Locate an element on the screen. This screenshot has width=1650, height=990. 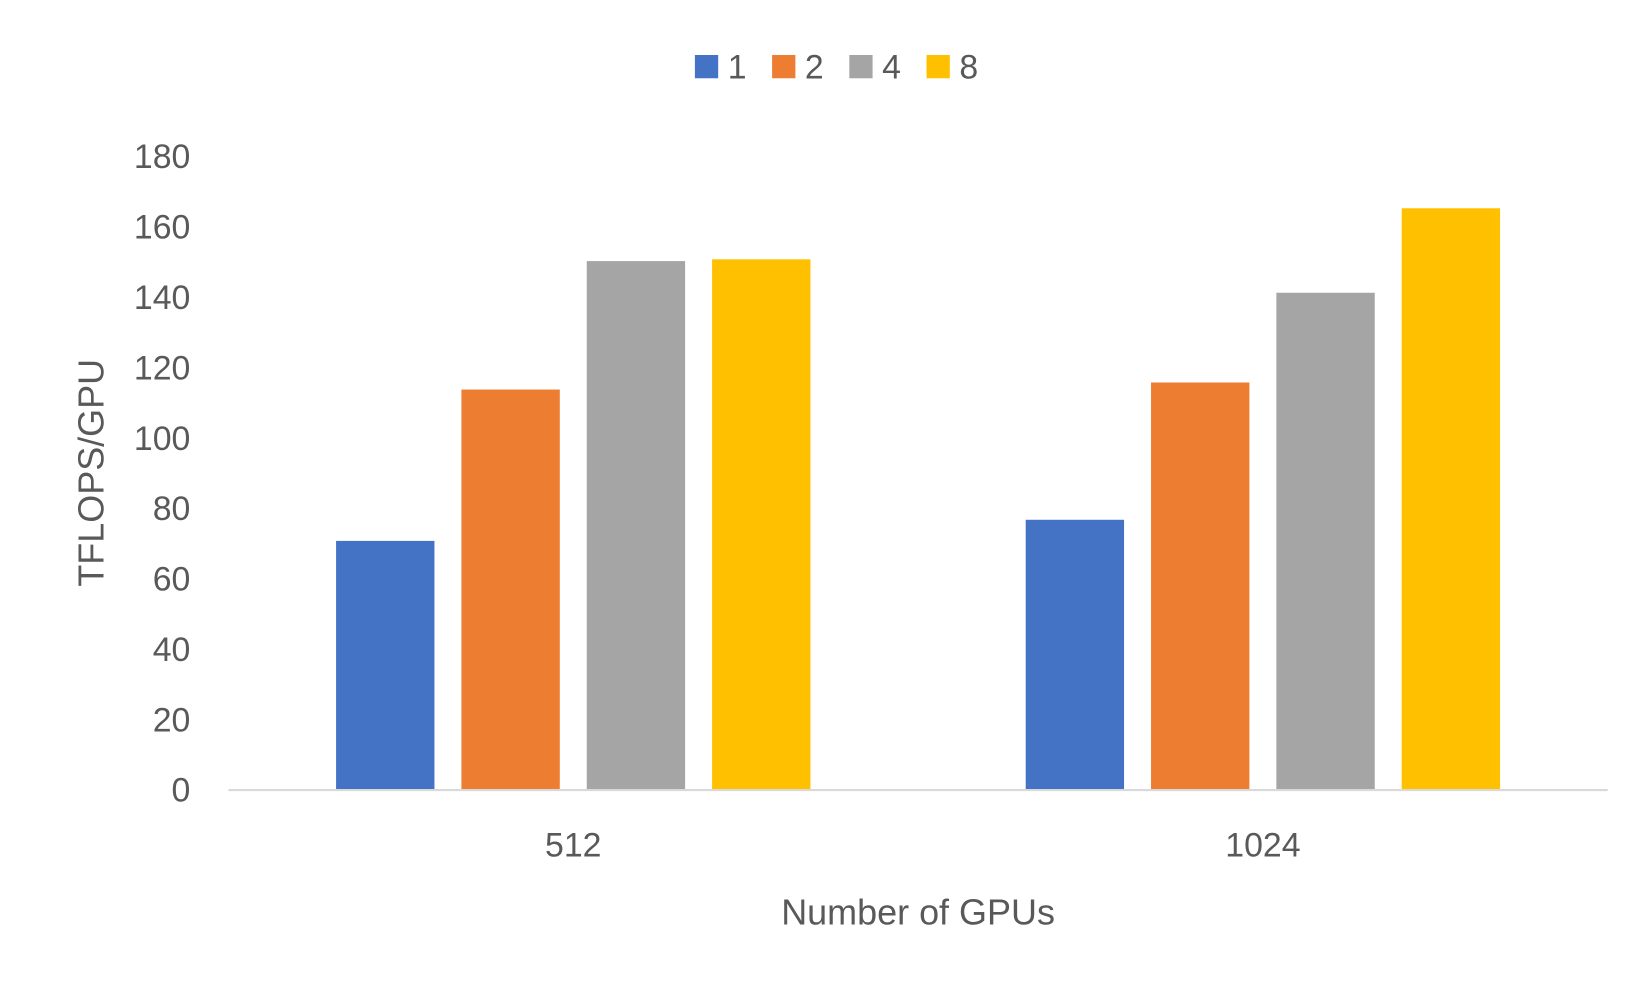
legend-label: 4 is located at coordinates (891, 67).